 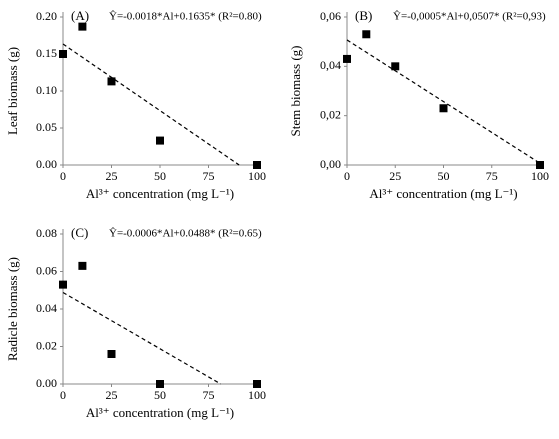 I want to click on equation: Ŷ=-0.0018*Al+0.1635* (R²=0.80), so click(x=185, y=17).